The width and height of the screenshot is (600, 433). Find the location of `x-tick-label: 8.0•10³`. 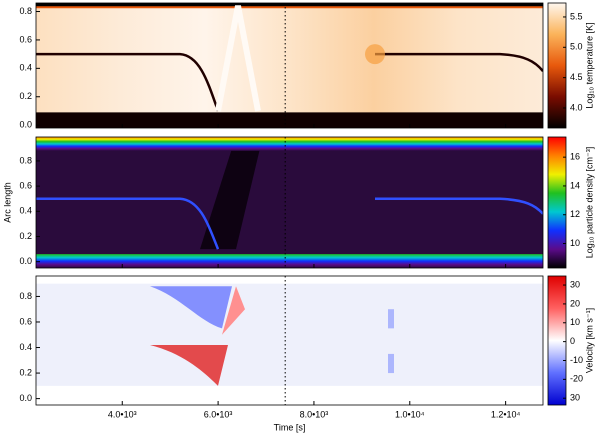

x-tick-label: 8.0•10³ is located at coordinates (314, 414).